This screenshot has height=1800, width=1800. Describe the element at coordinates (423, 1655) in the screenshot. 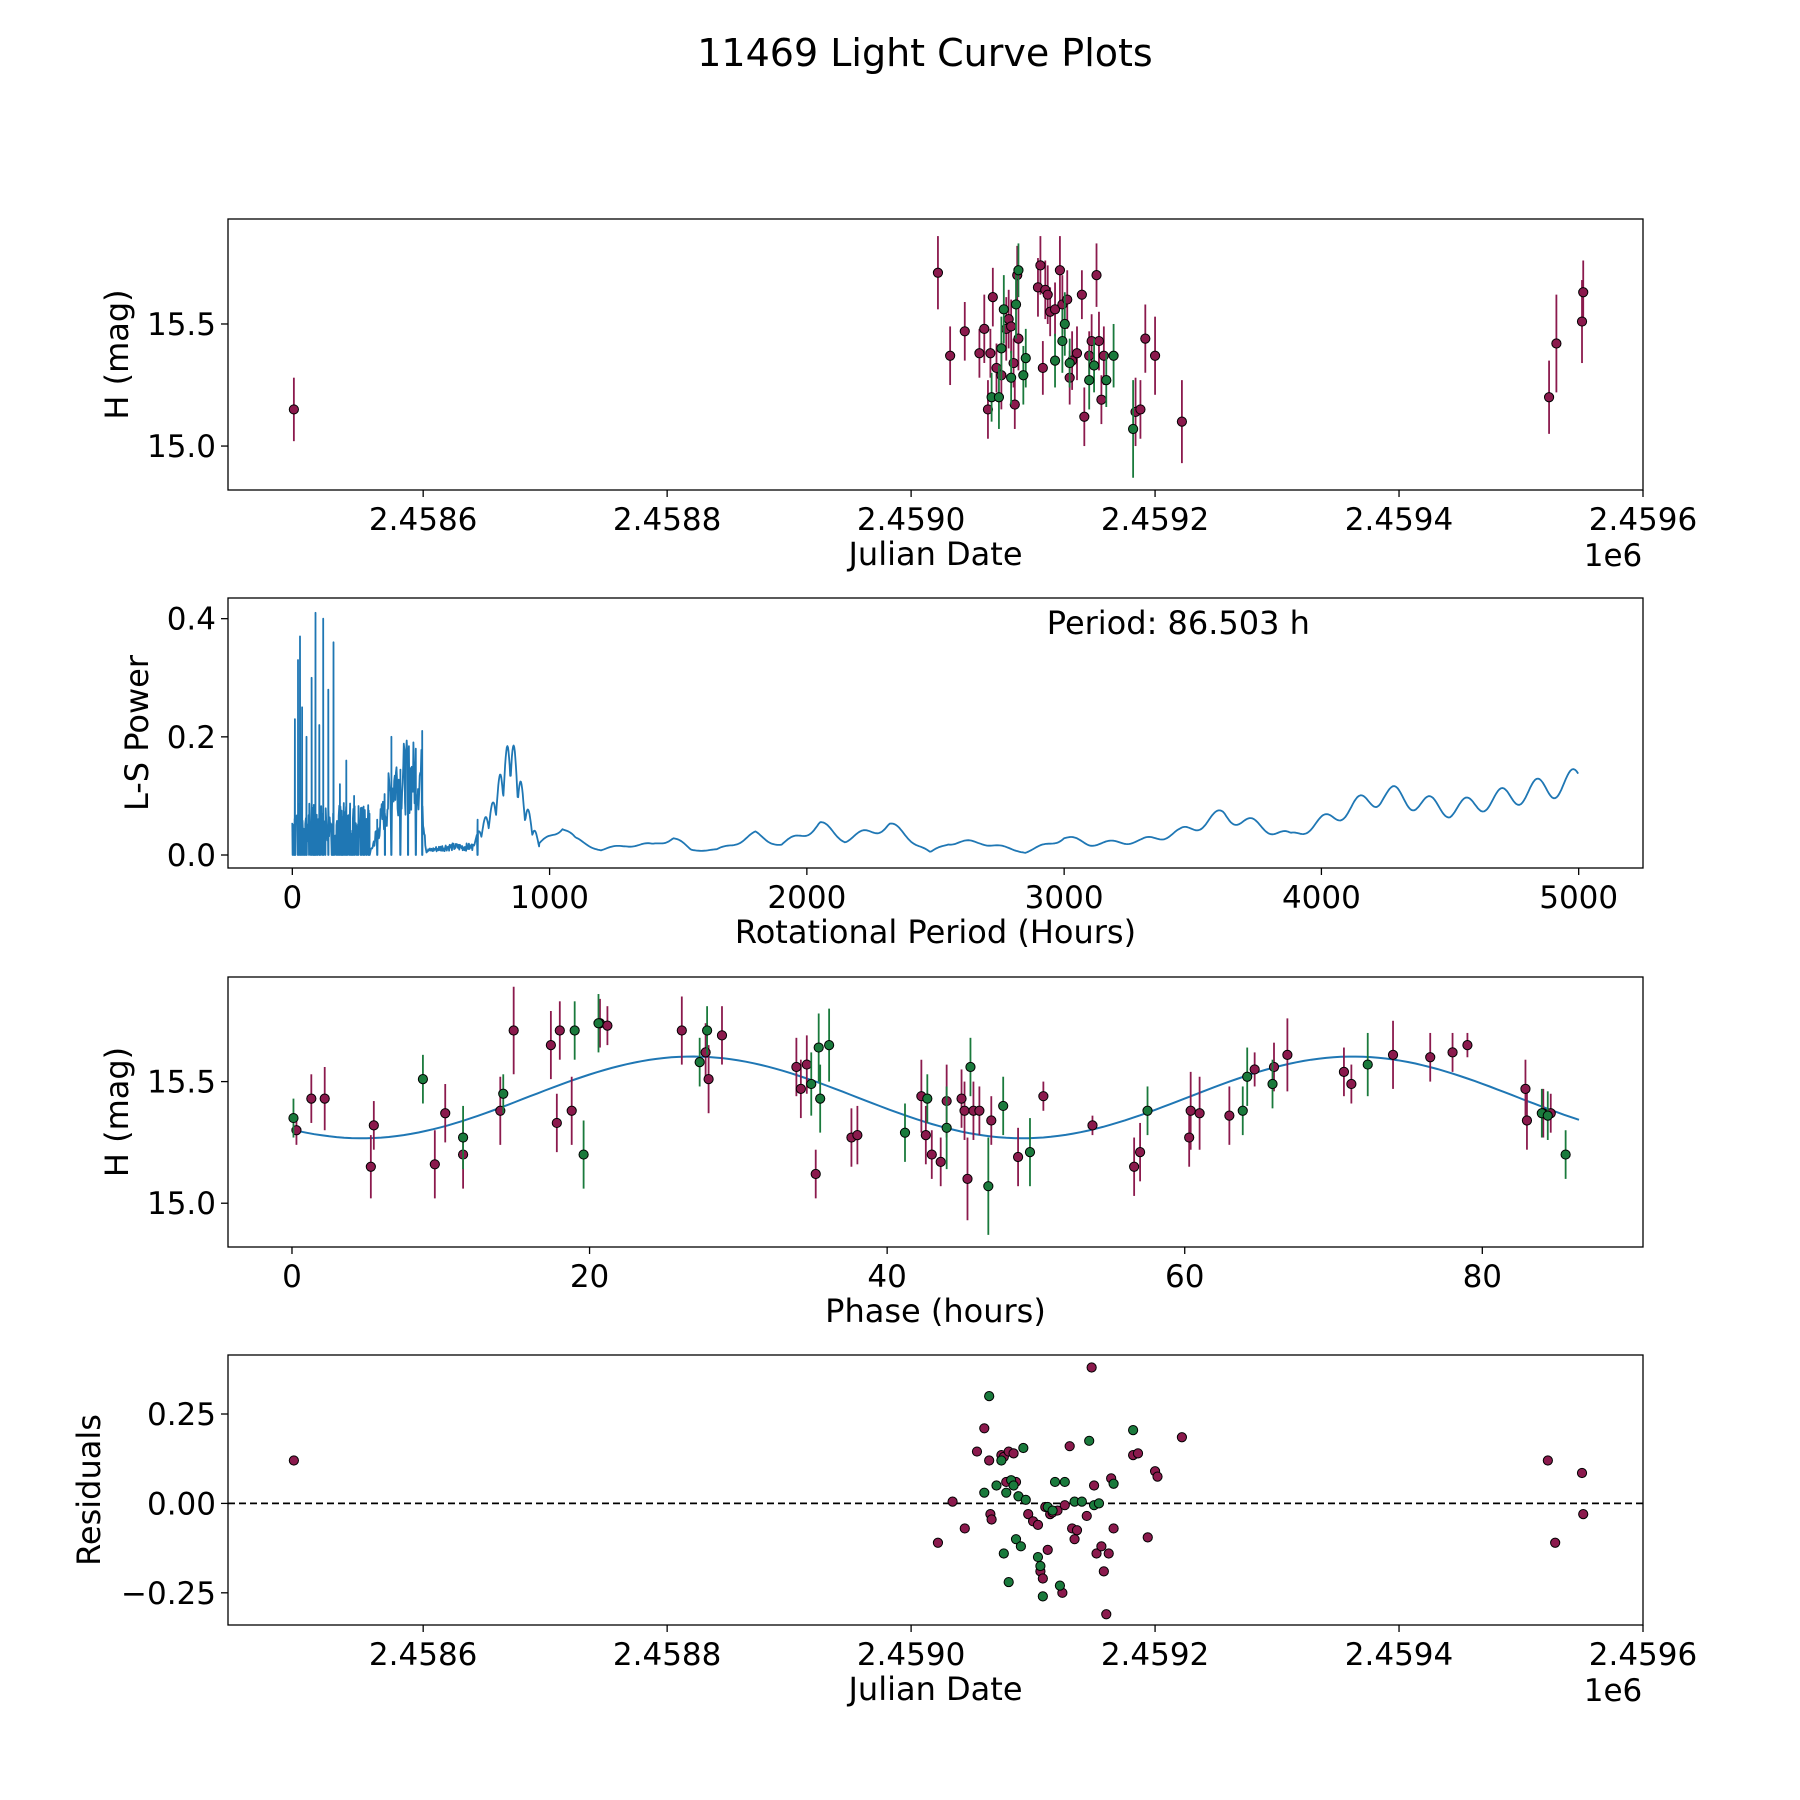

I see `x-tick-label: 2.4586` at that location.